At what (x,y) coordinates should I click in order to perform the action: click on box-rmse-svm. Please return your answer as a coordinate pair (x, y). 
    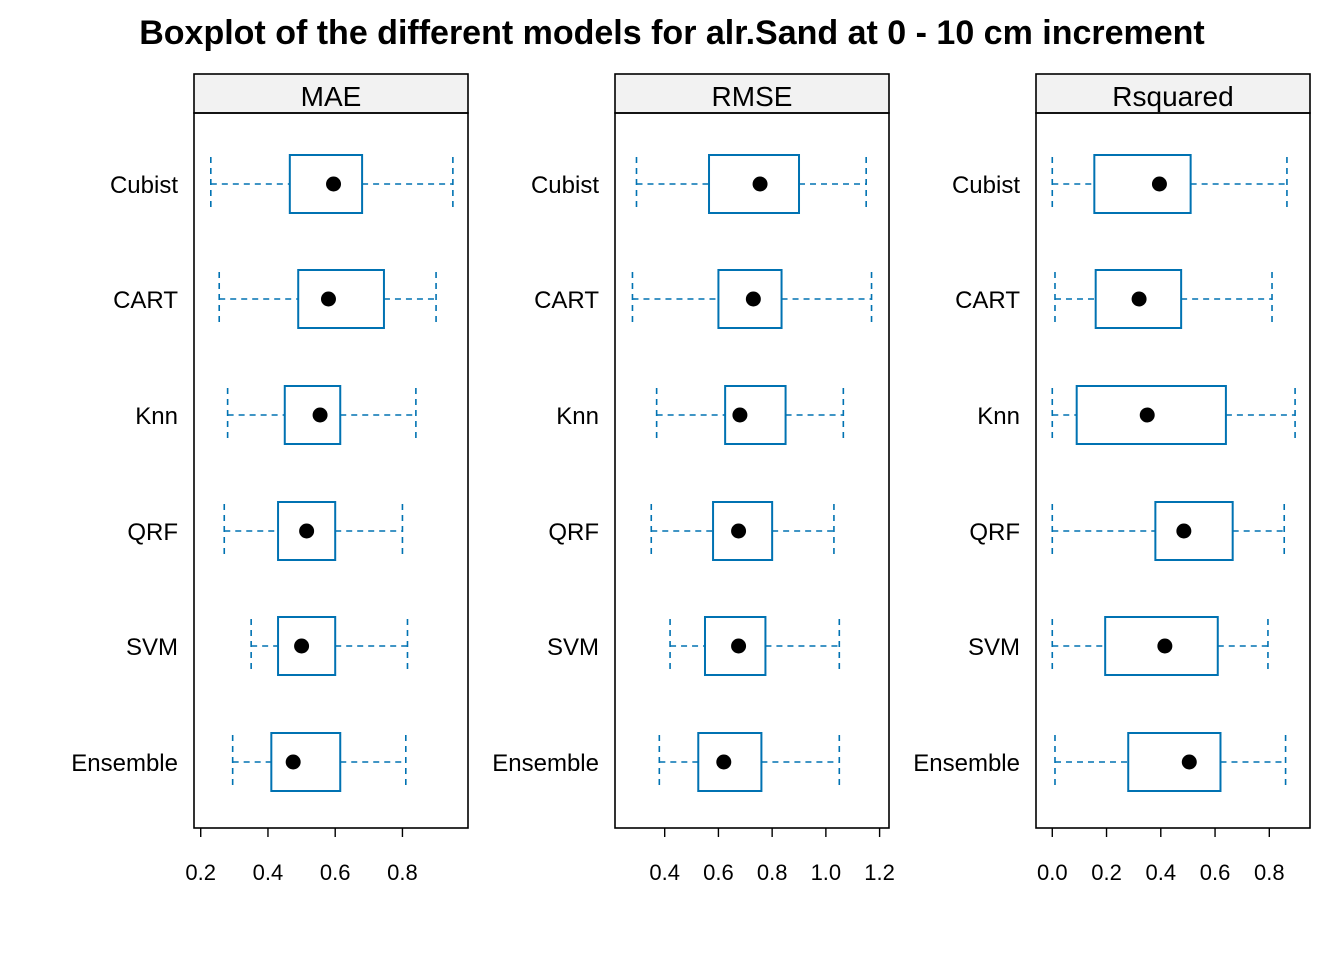
    Looking at the image, I should click on (755, 646).